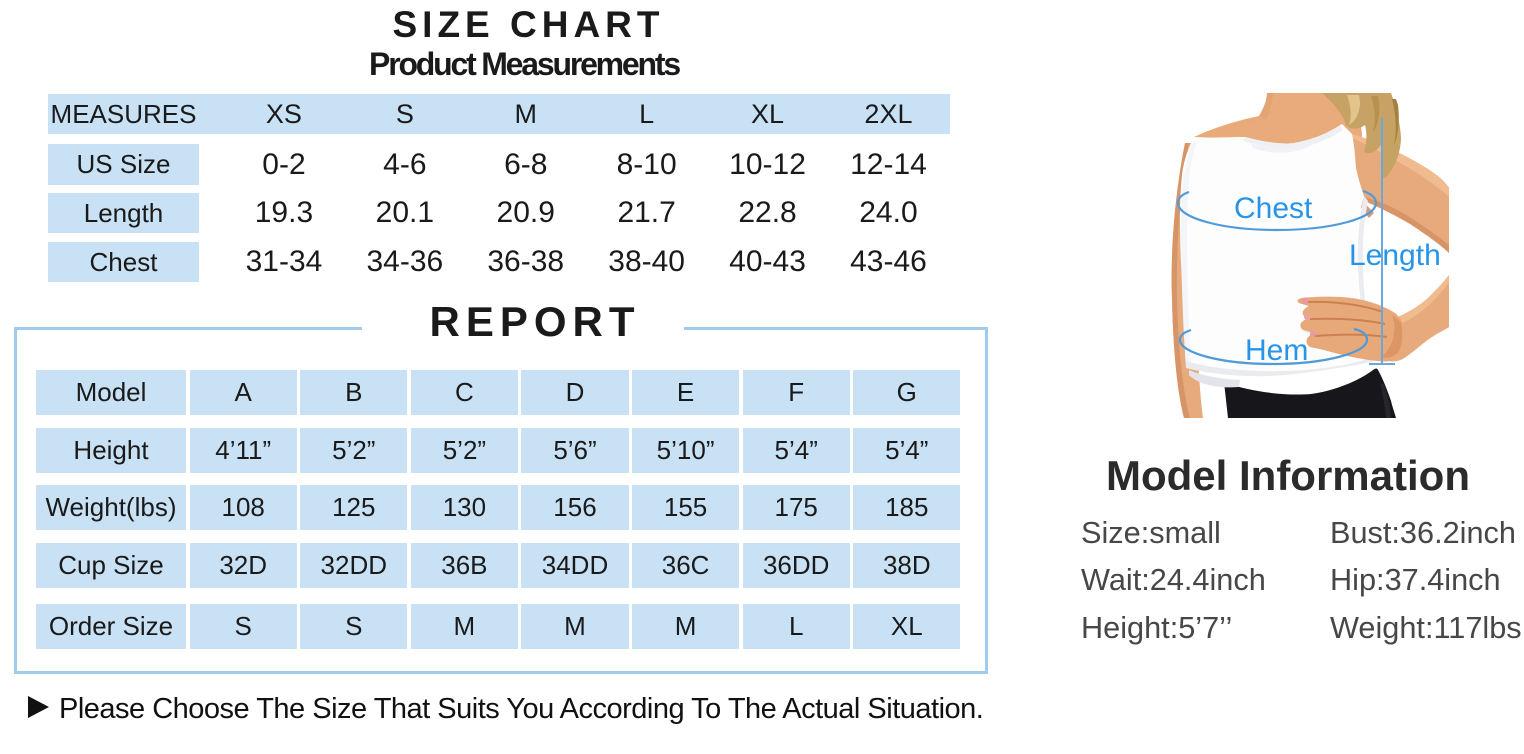 The image size is (1524, 754). Describe the element at coordinates (1276, 350) in the screenshot. I see `svg-text: Hem` at that location.